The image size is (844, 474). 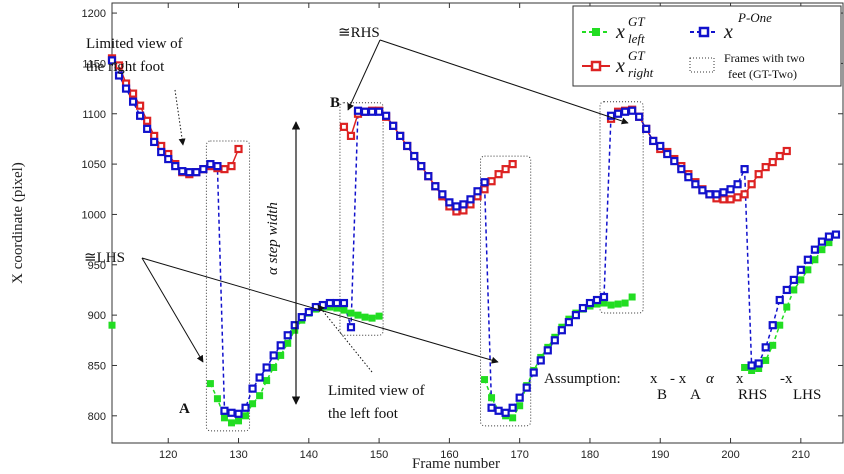 I want to click on assumption-sub-b: B, so click(x=662, y=395).